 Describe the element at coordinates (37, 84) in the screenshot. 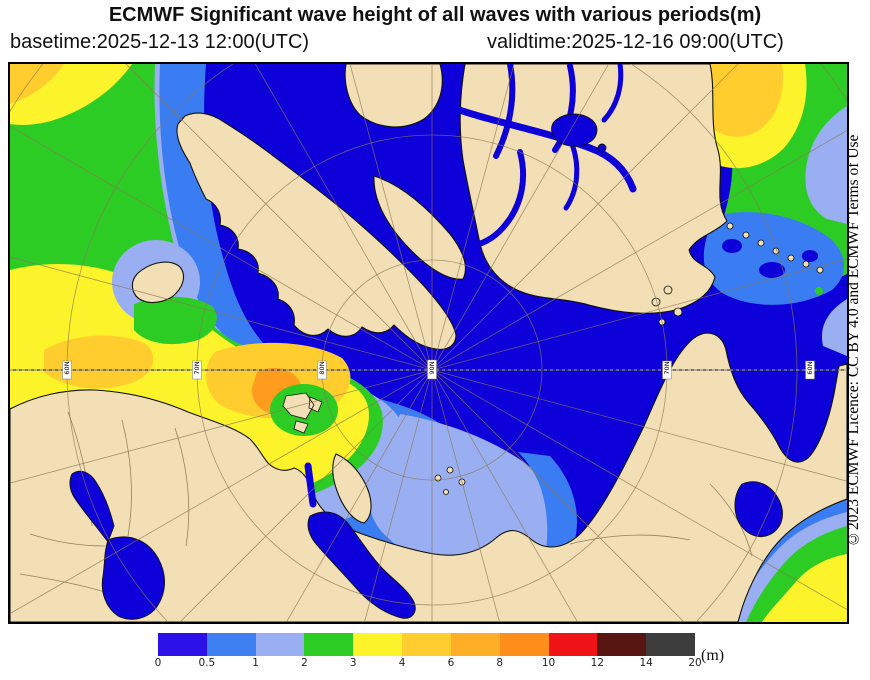

I see `wave-region-gold-corner` at that location.